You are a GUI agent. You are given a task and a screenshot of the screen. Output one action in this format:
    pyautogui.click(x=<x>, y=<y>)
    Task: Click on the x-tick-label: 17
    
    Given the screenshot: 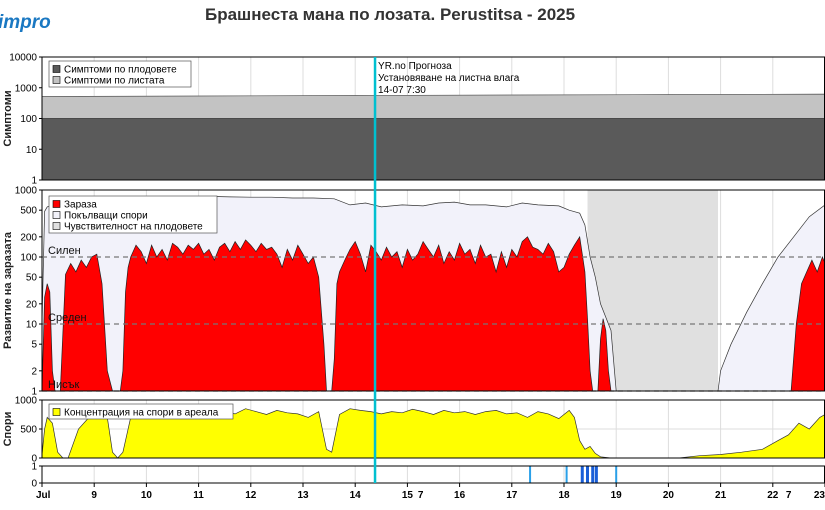 What is the action you would take?
    pyautogui.click(x=512, y=495)
    